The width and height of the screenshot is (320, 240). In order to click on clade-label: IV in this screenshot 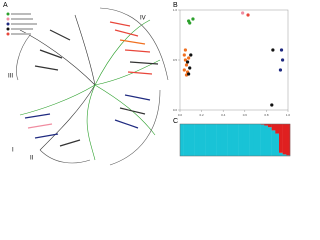, I will do `click(143, 19)`.